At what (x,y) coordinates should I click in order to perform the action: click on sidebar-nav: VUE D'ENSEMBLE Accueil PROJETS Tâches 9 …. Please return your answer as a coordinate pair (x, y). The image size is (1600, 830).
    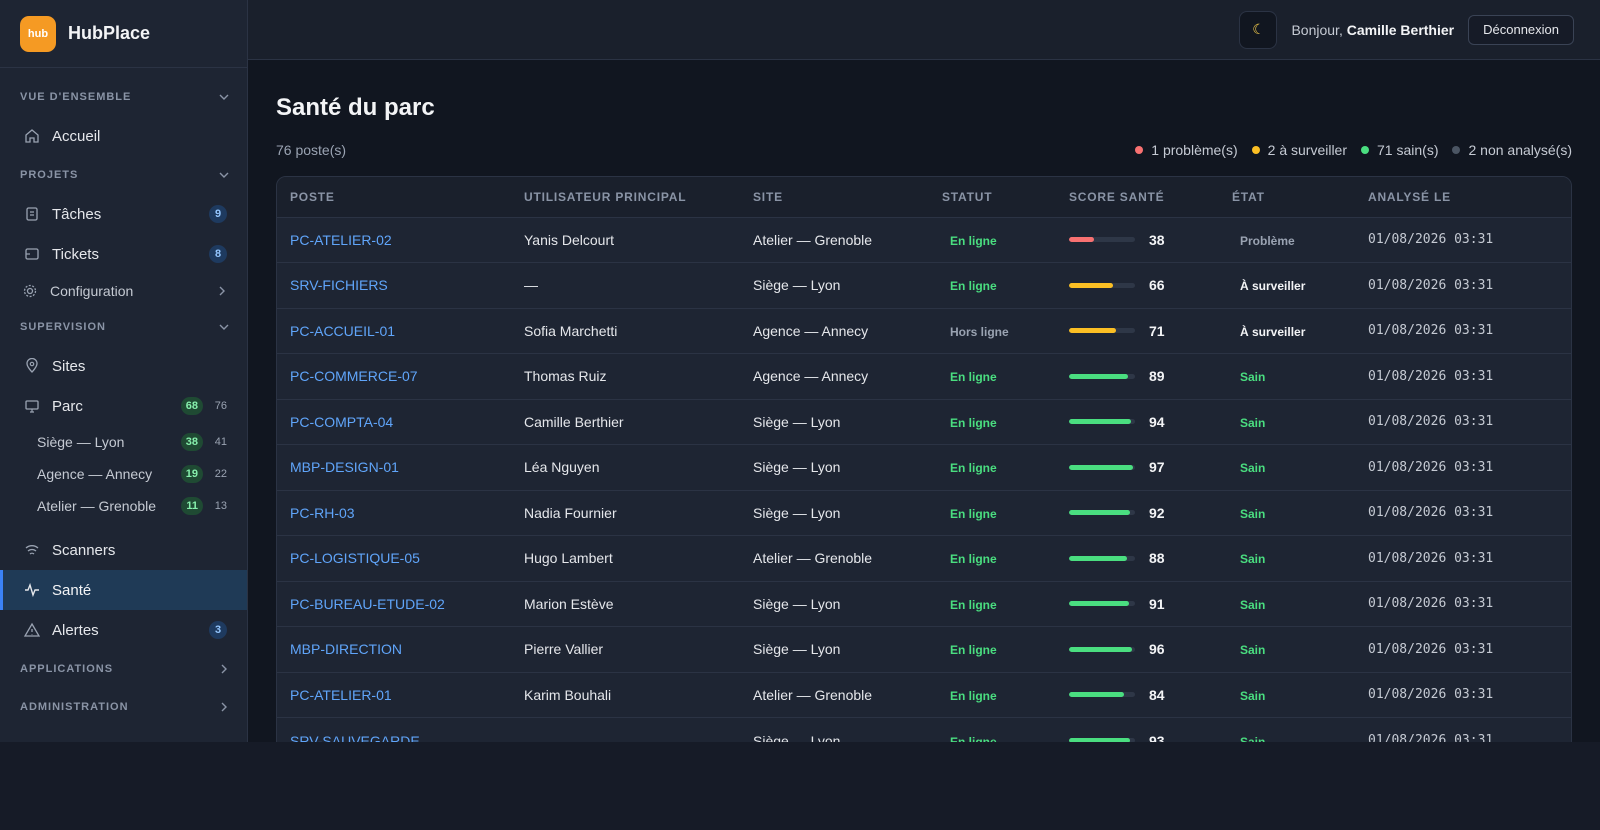
    Looking at the image, I should click on (123, 397).